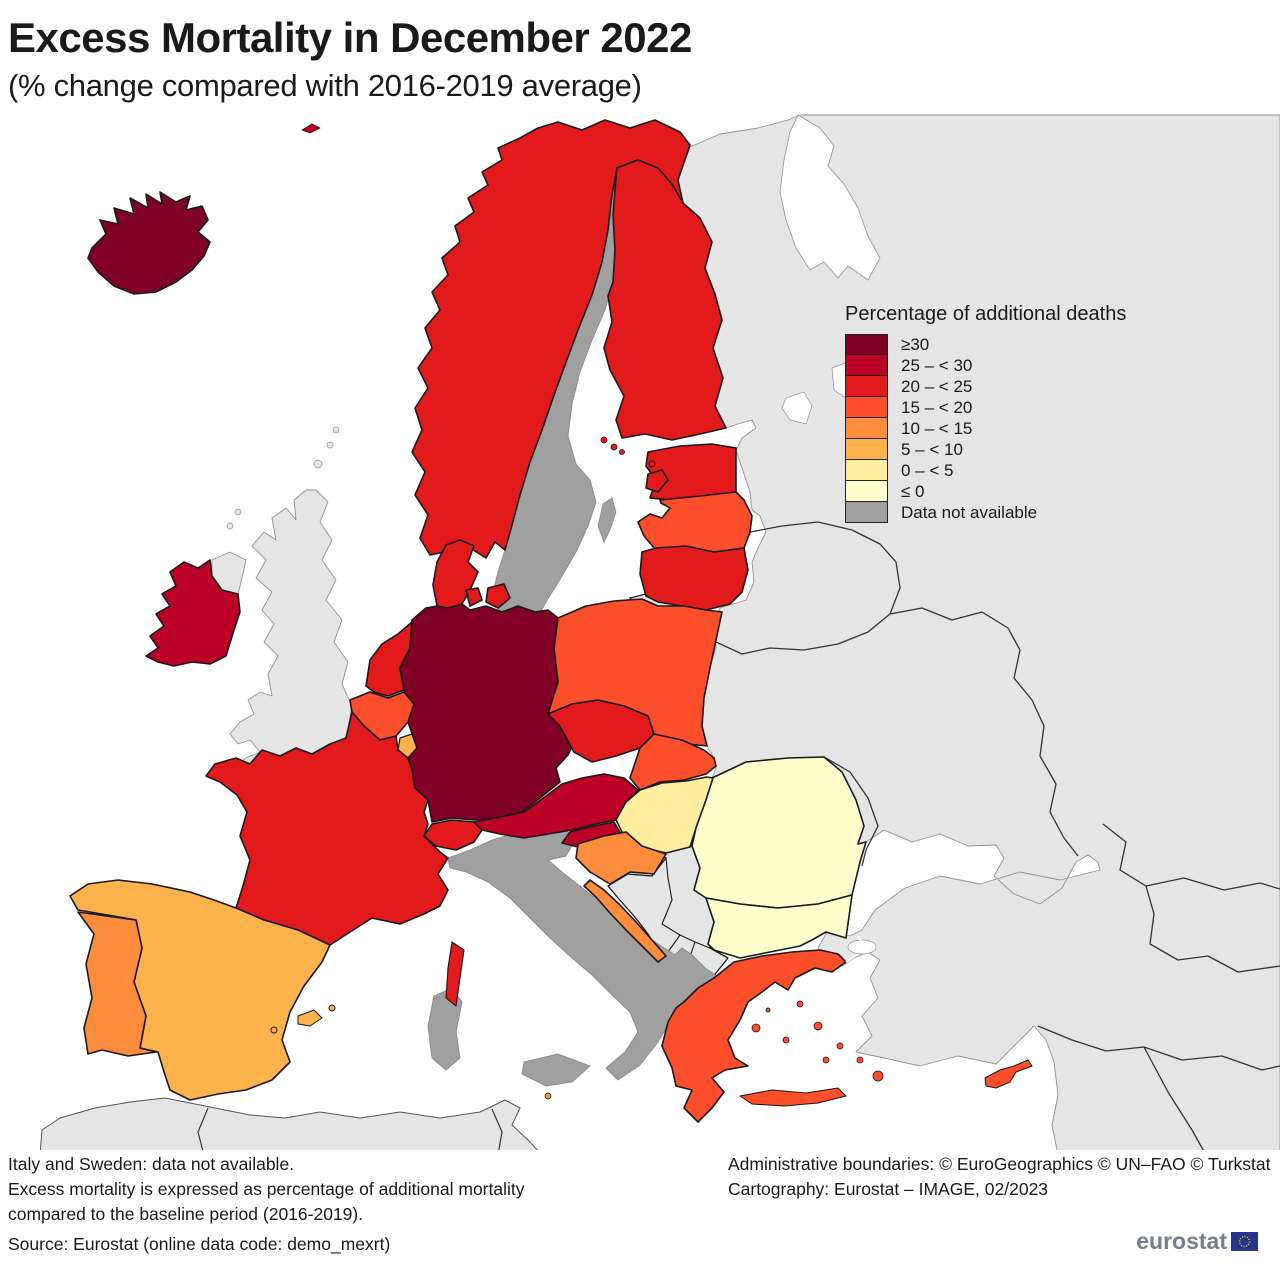 Image resolution: width=1280 pixels, height=1280 pixels. Describe the element at coordinates (932, 449) in the screenshot. I see `legend-label: 5 – < 10` at that location.